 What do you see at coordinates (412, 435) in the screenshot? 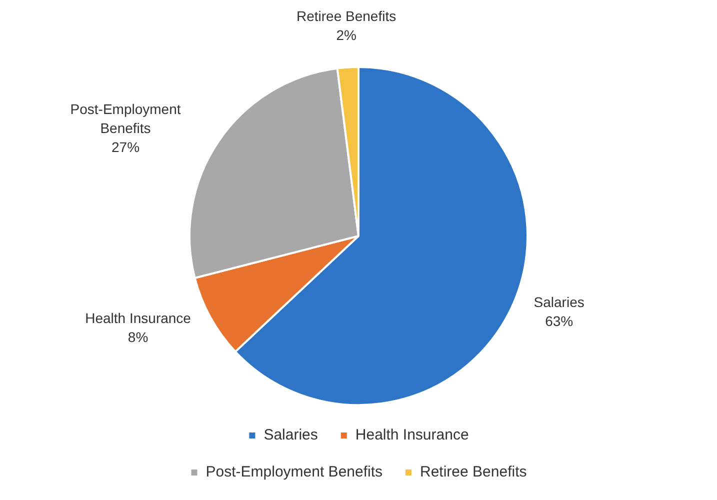
I see `legend-label: Health Insurance` at bounding box center [412, 435].